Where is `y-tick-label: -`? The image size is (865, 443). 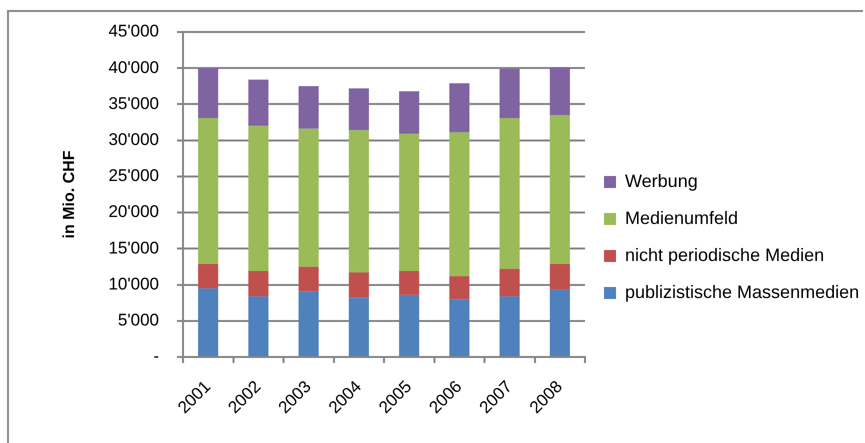
y-tick-label: - is located at coordinates (156, 356).